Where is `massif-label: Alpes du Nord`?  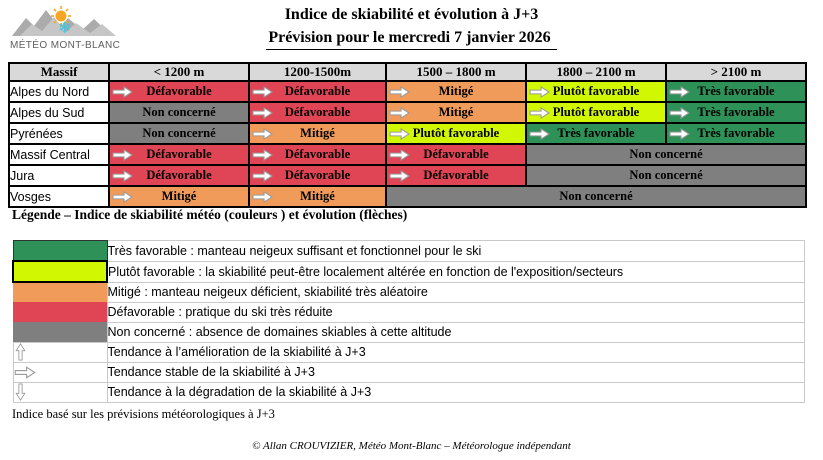
massif-label: Alpes du Nord is located at coordinates (59, 91).